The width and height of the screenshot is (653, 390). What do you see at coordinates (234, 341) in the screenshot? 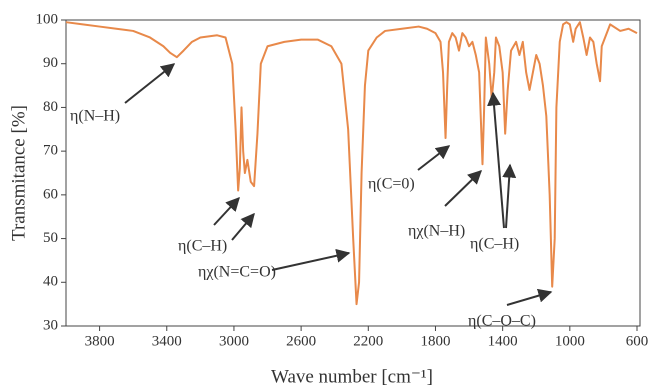
I see `x-tick-label: 3000` at bounding box center [234, 341].